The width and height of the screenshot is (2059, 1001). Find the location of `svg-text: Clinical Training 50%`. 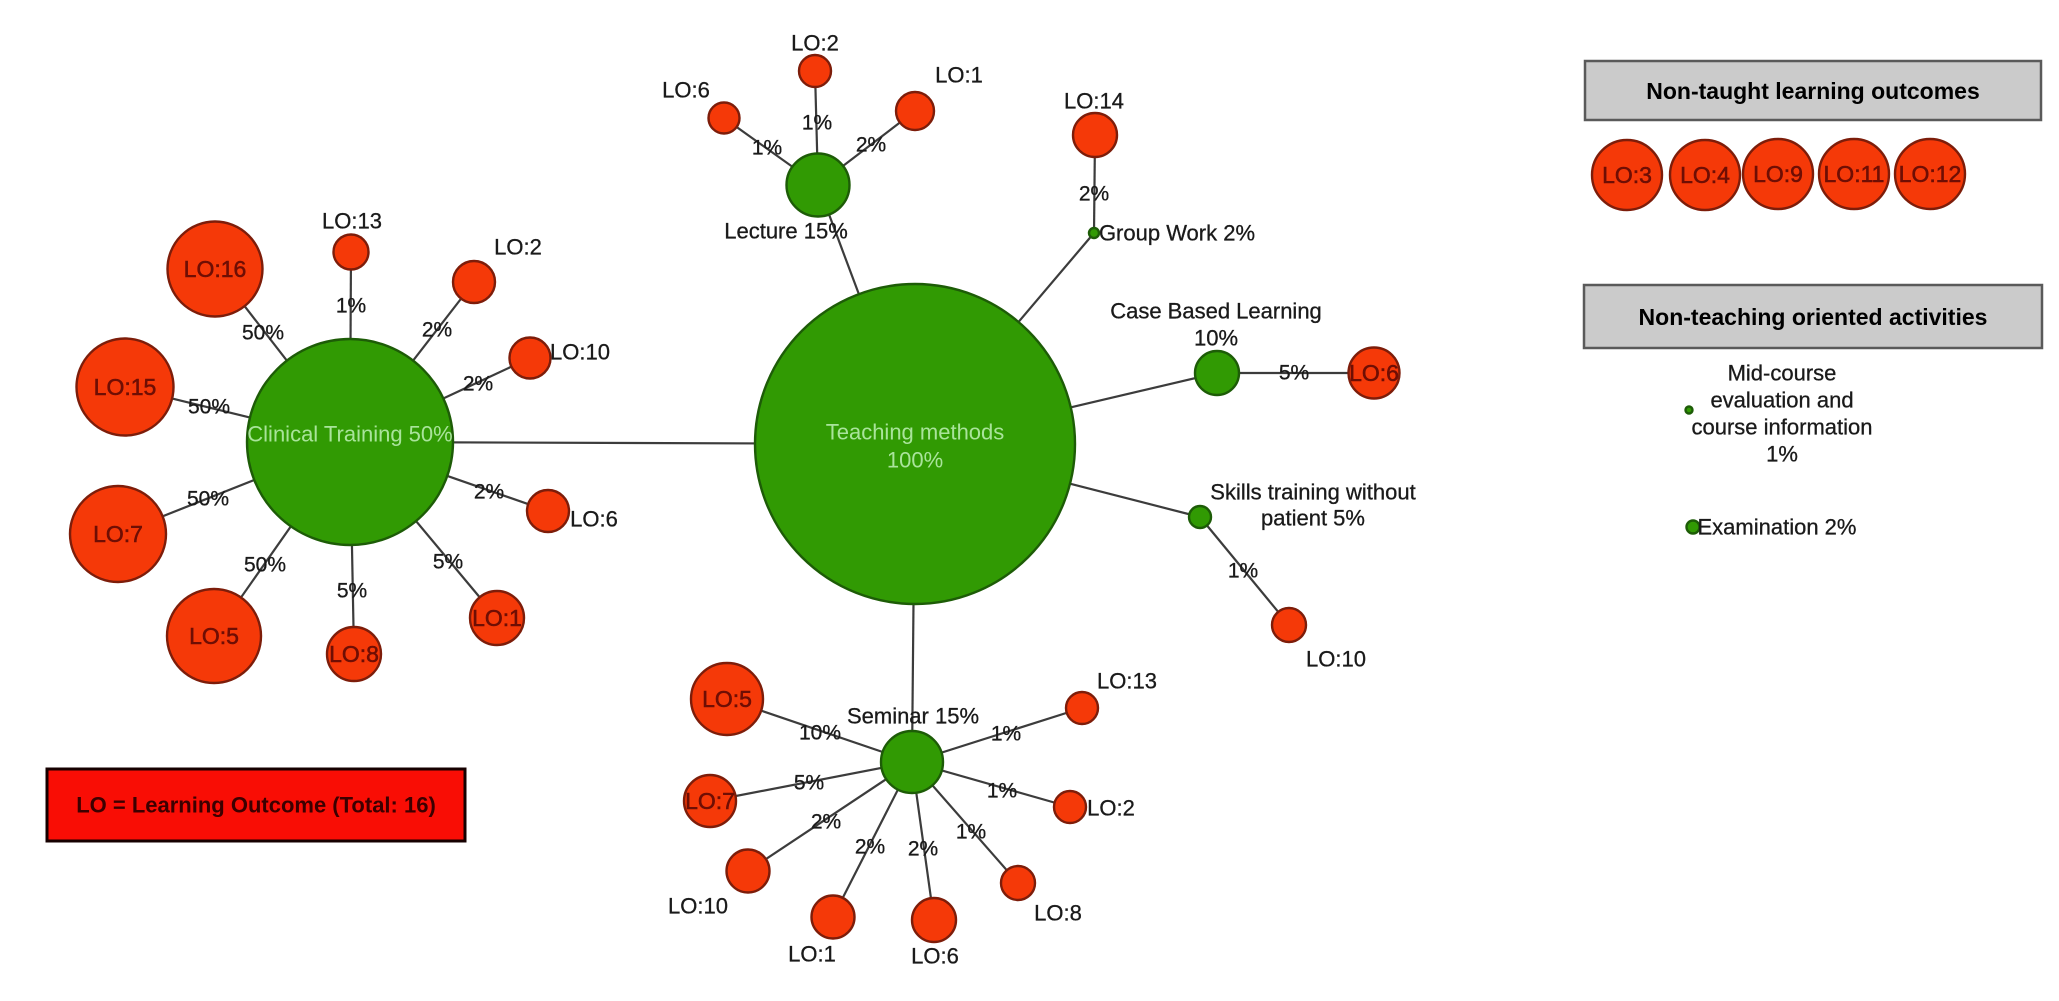

svg-text: Clinical Training 50% is located at coordinates (349, 434).